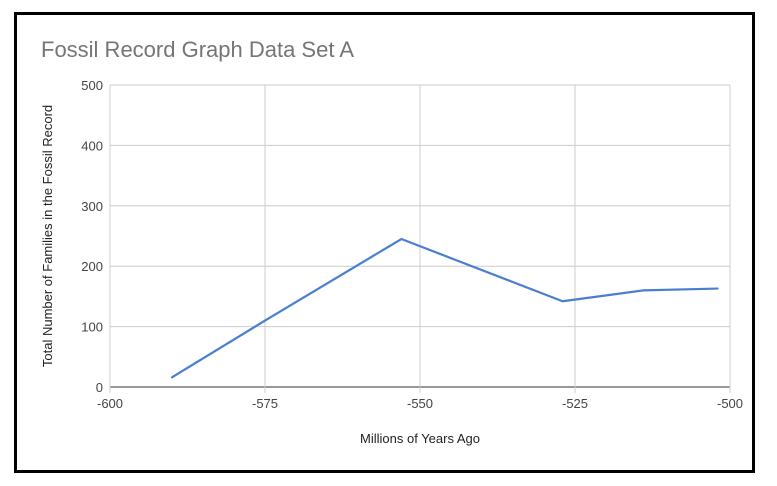 This screenshot has width=777, height=486. Describe the element at coordinates (92, 85) in the screenshot. I see `y-tick-label: 500` at that location.